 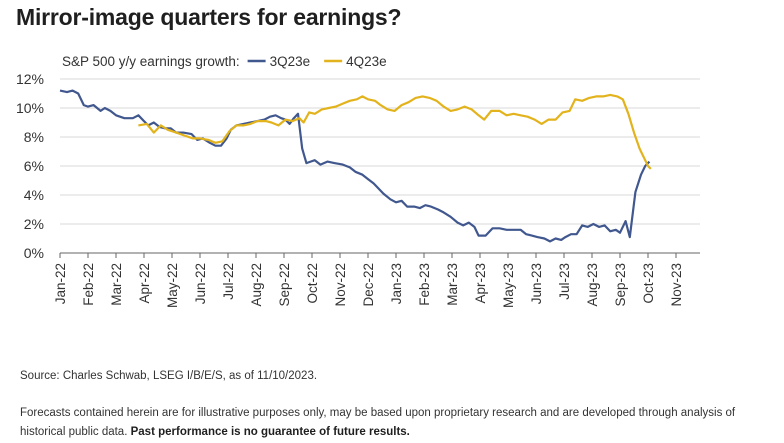 I want to click on y-tick-label: 10%, so click(x=30, y=108).